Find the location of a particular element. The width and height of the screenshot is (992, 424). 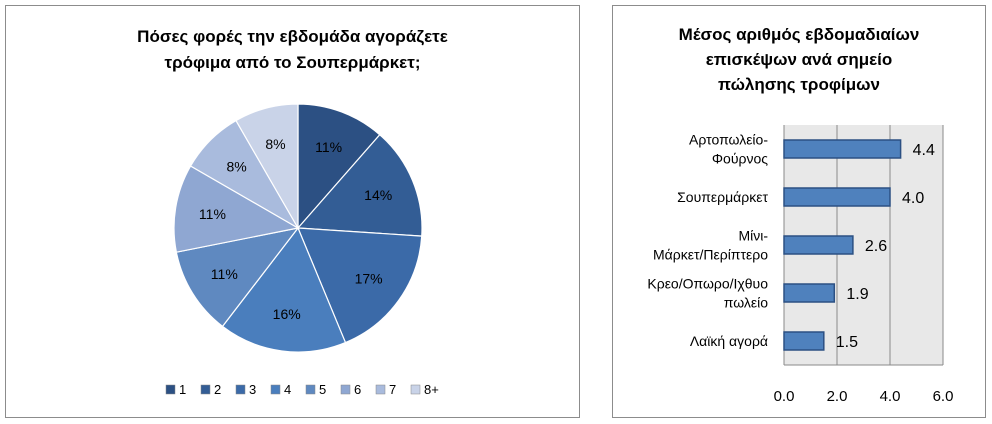

legend-label: 1 is located at coordinates (182, 389).